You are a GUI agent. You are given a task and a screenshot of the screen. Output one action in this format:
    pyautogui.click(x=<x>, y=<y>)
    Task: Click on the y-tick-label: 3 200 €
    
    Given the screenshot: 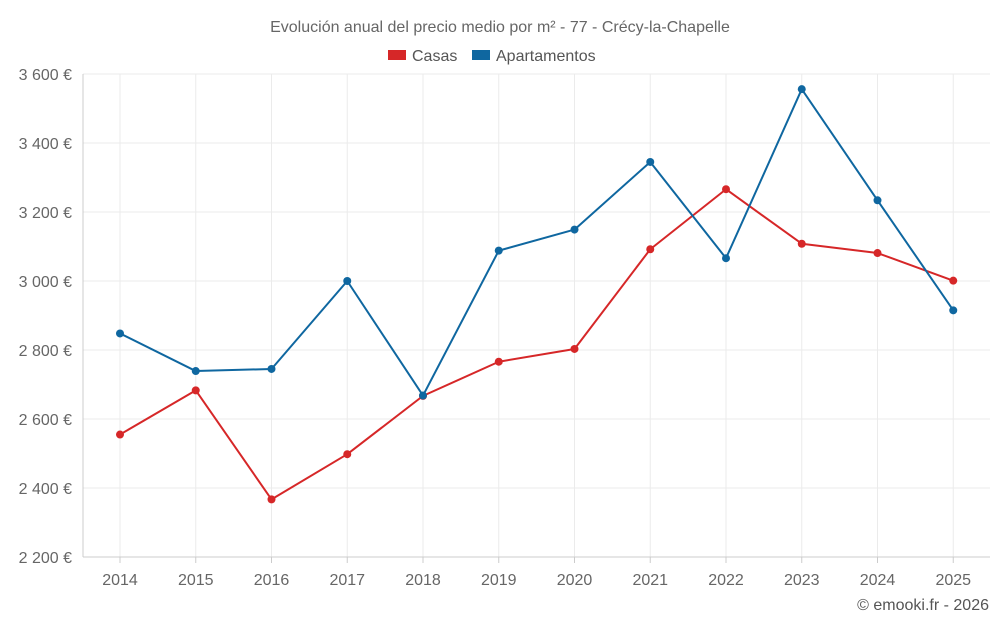 What is the action you would take?
    pyautogui.click(x=45, y=213)
    